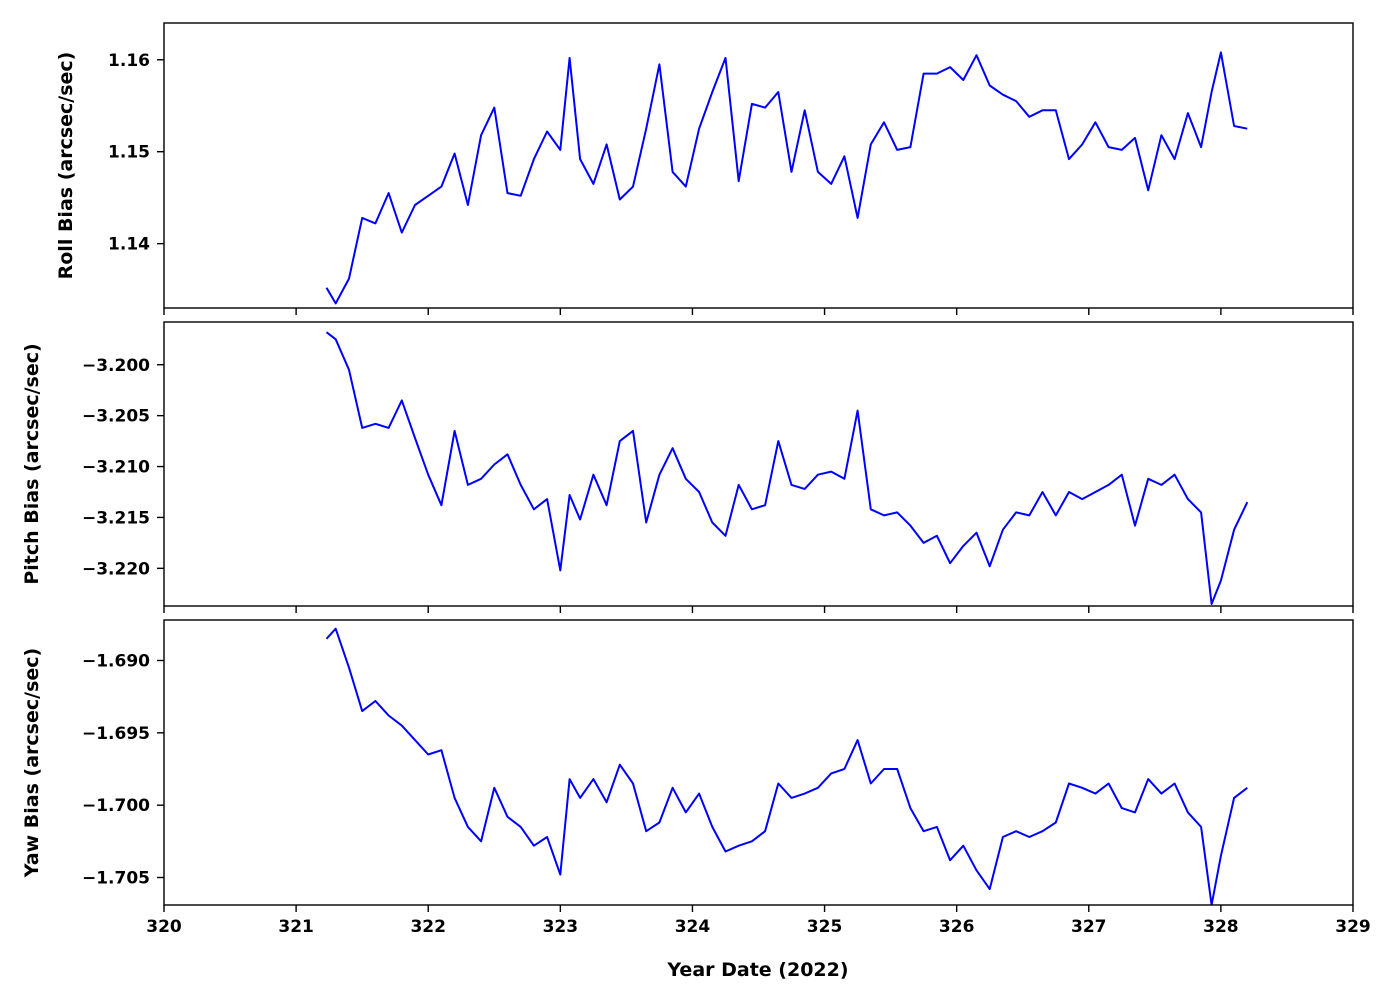 This screenshot has height=1000, width=1400. I want to click on x-tick-label: 320, so click(164, 927).